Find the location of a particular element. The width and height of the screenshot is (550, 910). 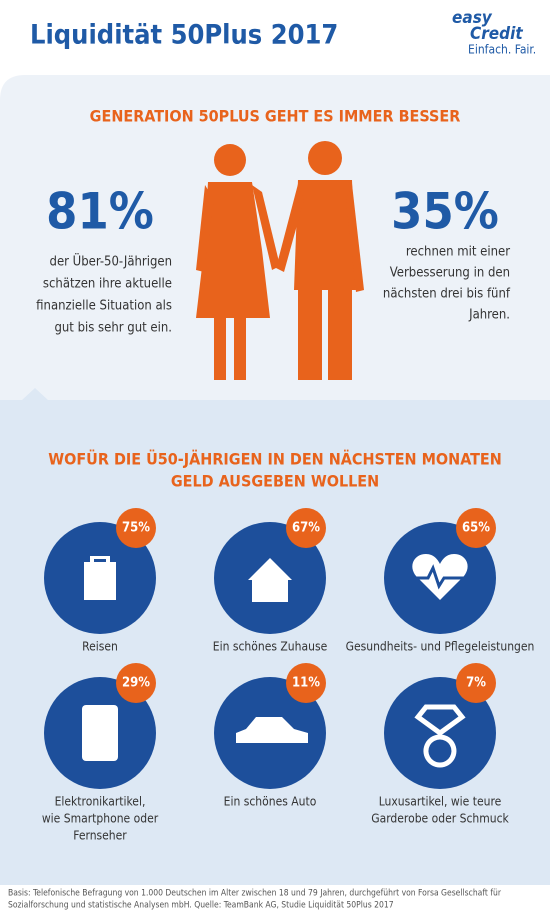

badge-value: 65% is located at coordinates (476, 528).